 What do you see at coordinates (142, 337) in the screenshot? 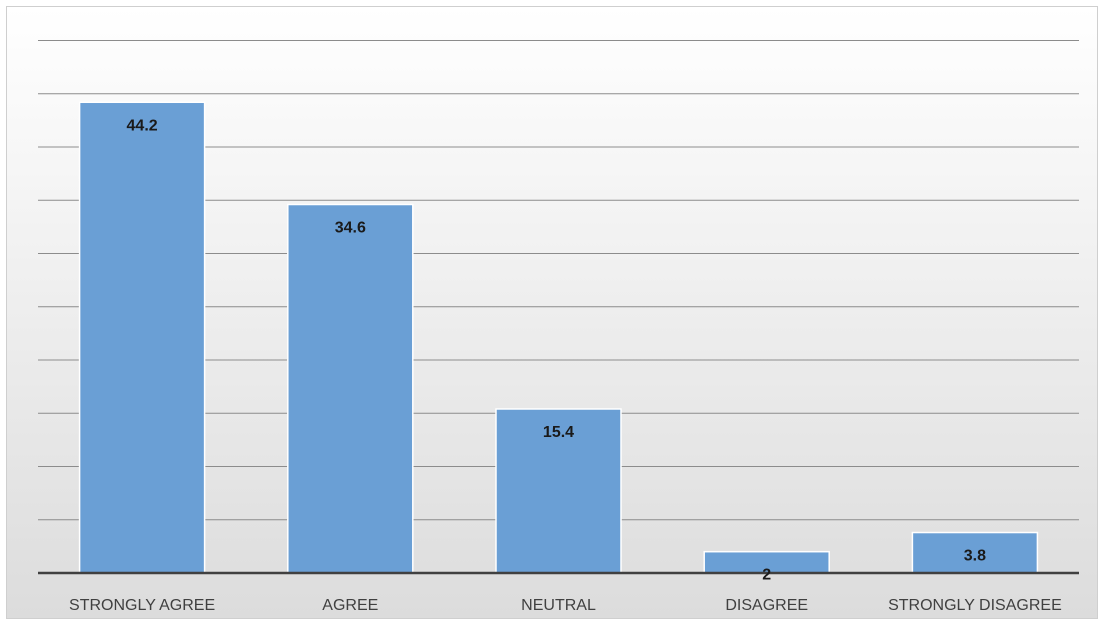
I see `bar-strongly-agree` at bounding box center [142, 337].